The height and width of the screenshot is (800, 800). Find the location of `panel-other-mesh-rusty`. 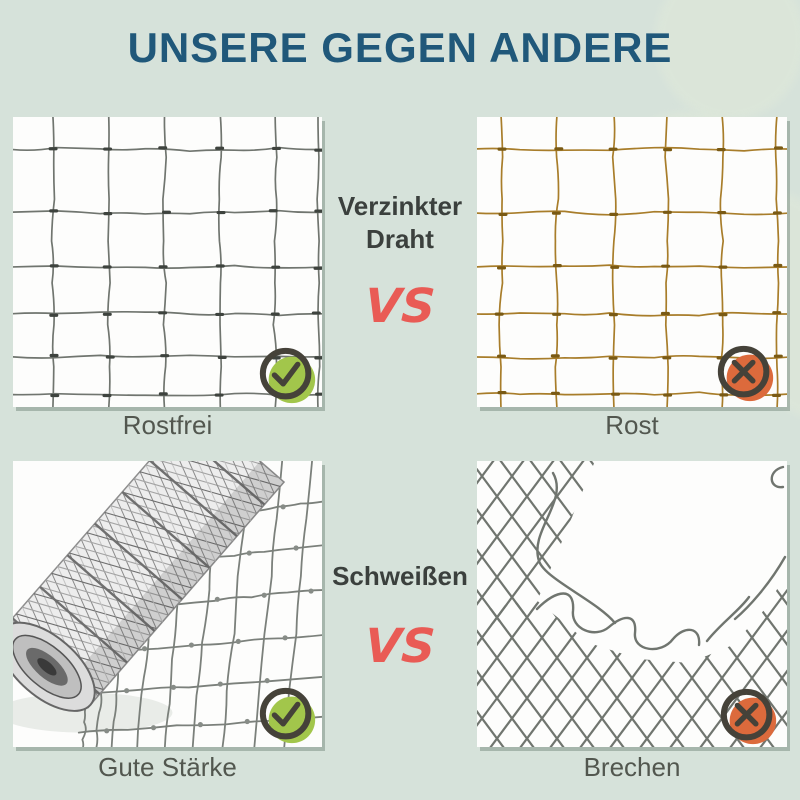

panel-other-mesh-rusty is located at coordinates (632, 262).